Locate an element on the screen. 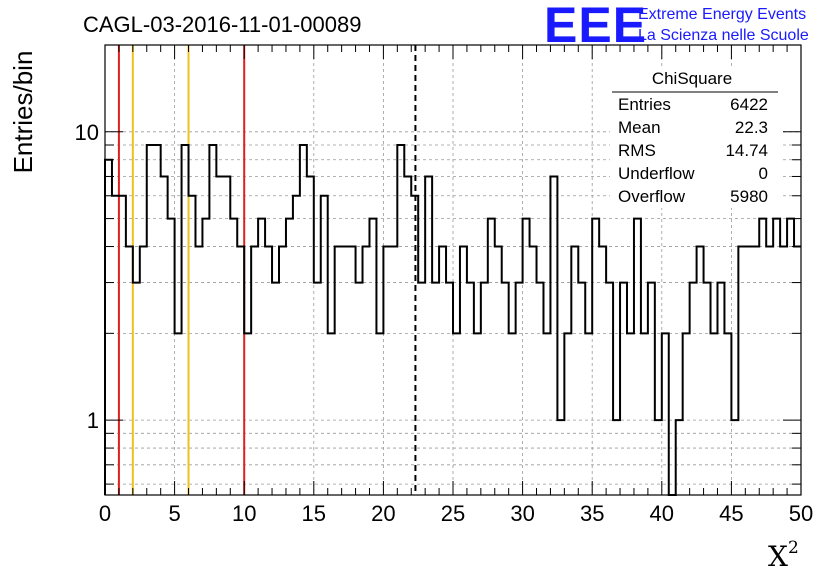  x-tick-label: 20 is located at coordinates (383, 513).